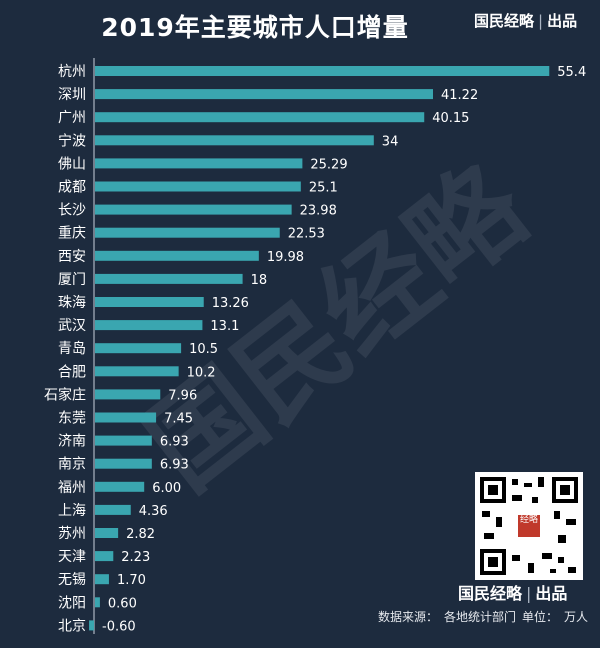 The height and width of the screenshot is (648, 600). What do you see at coordinates (72, 280) in the screenshot?
I see `category-label: 厦门` at bounding box center [72, 280].